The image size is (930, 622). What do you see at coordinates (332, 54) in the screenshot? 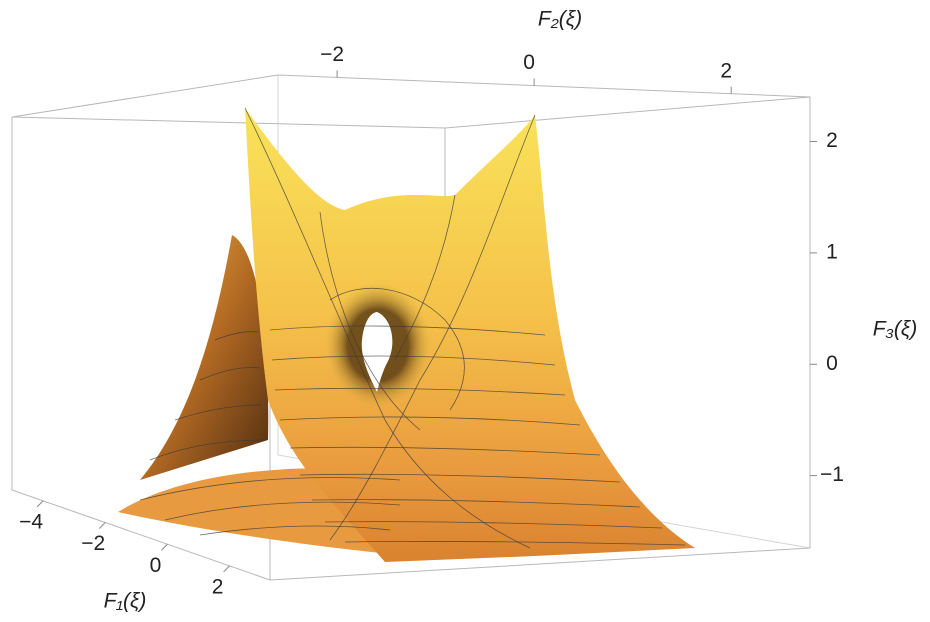
I see `y-tick-label: −2` at bounding box center [332, 54].